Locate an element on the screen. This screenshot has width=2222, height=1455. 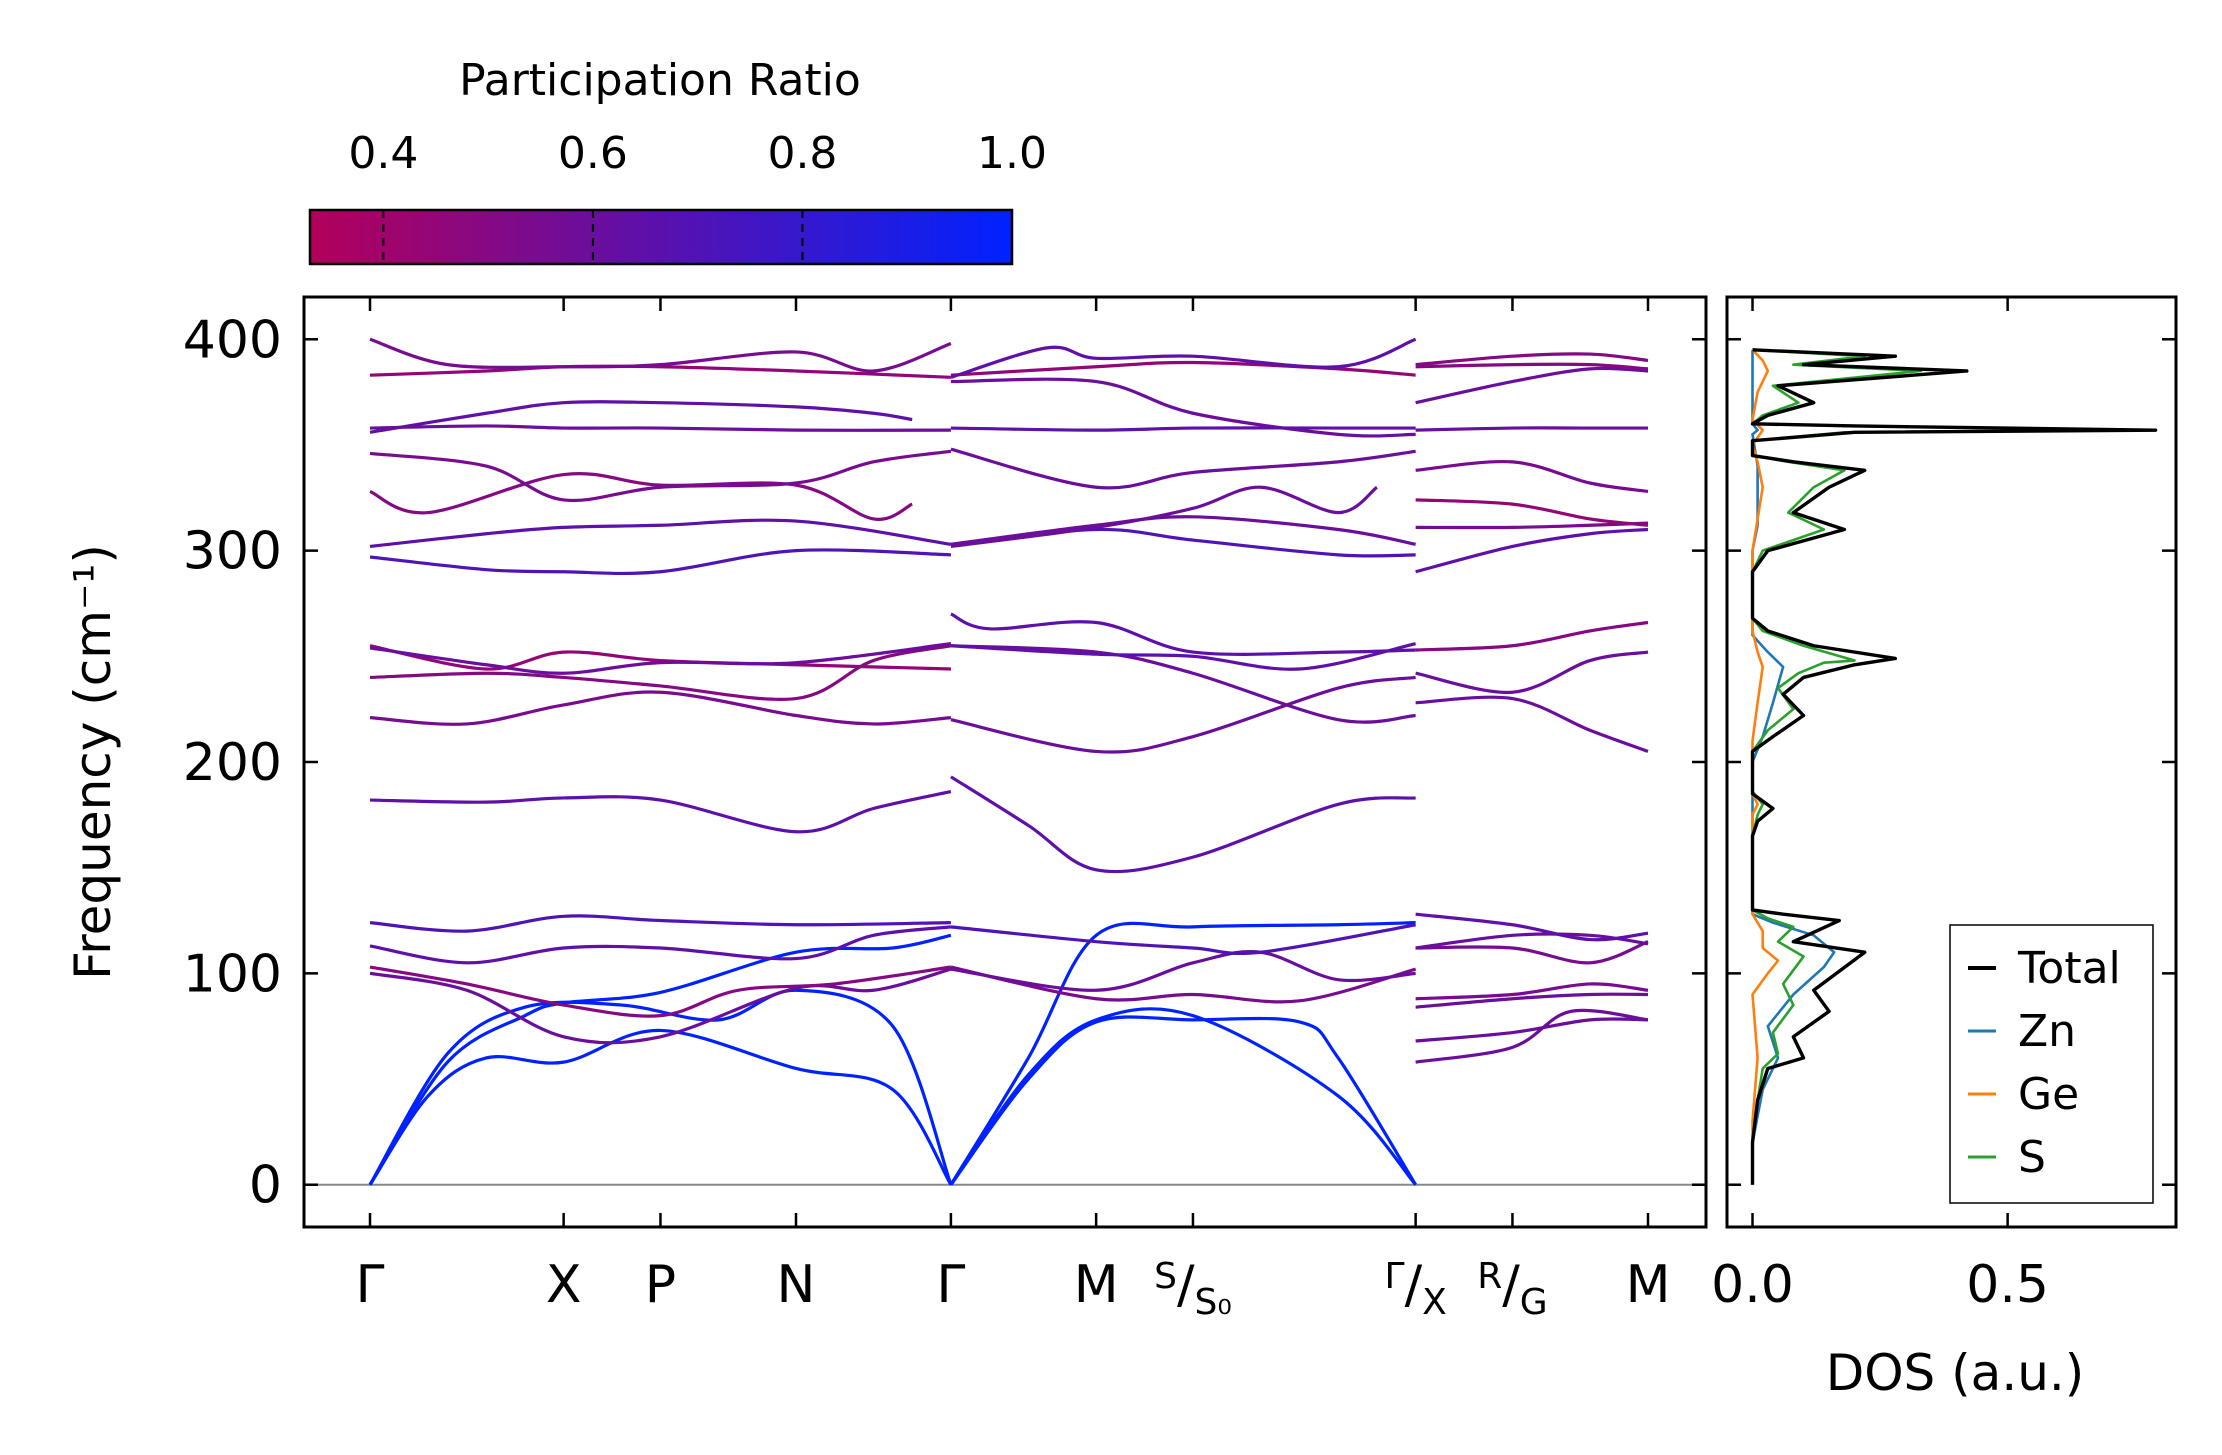
high-symmetry-label: R/G is located at coordinates (1512, 1289).